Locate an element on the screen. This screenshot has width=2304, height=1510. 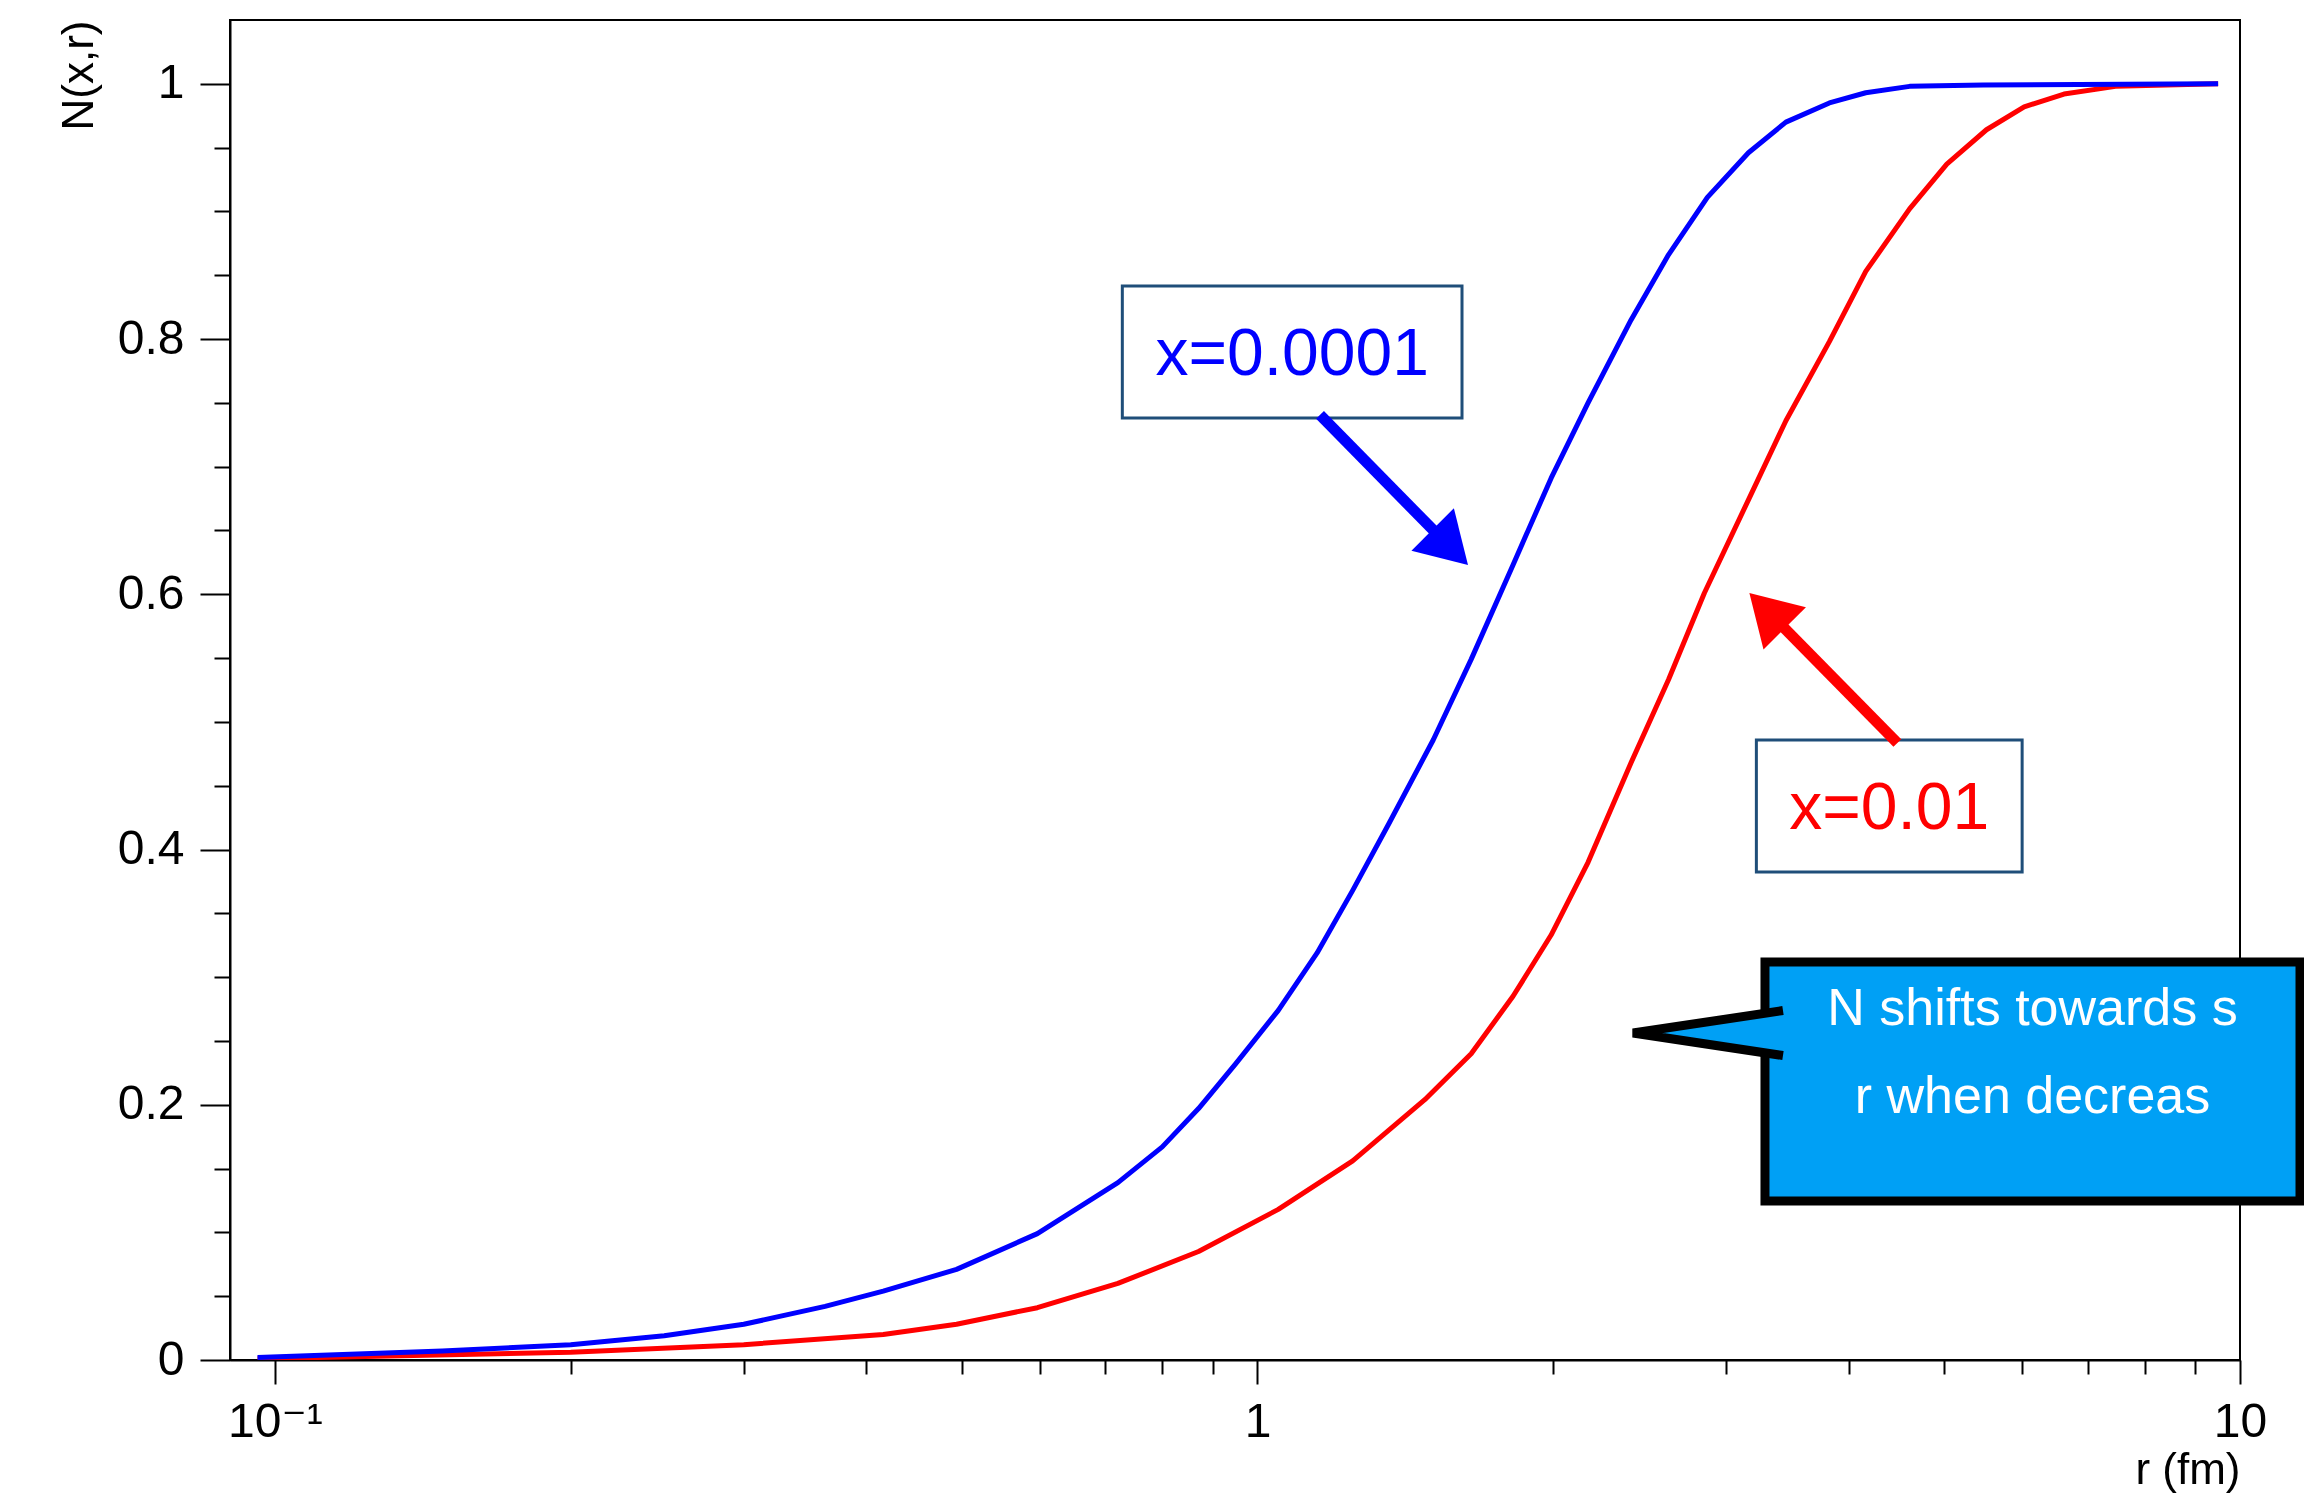
y-tick-label: 0.8 is located at coordinates (151, 337).